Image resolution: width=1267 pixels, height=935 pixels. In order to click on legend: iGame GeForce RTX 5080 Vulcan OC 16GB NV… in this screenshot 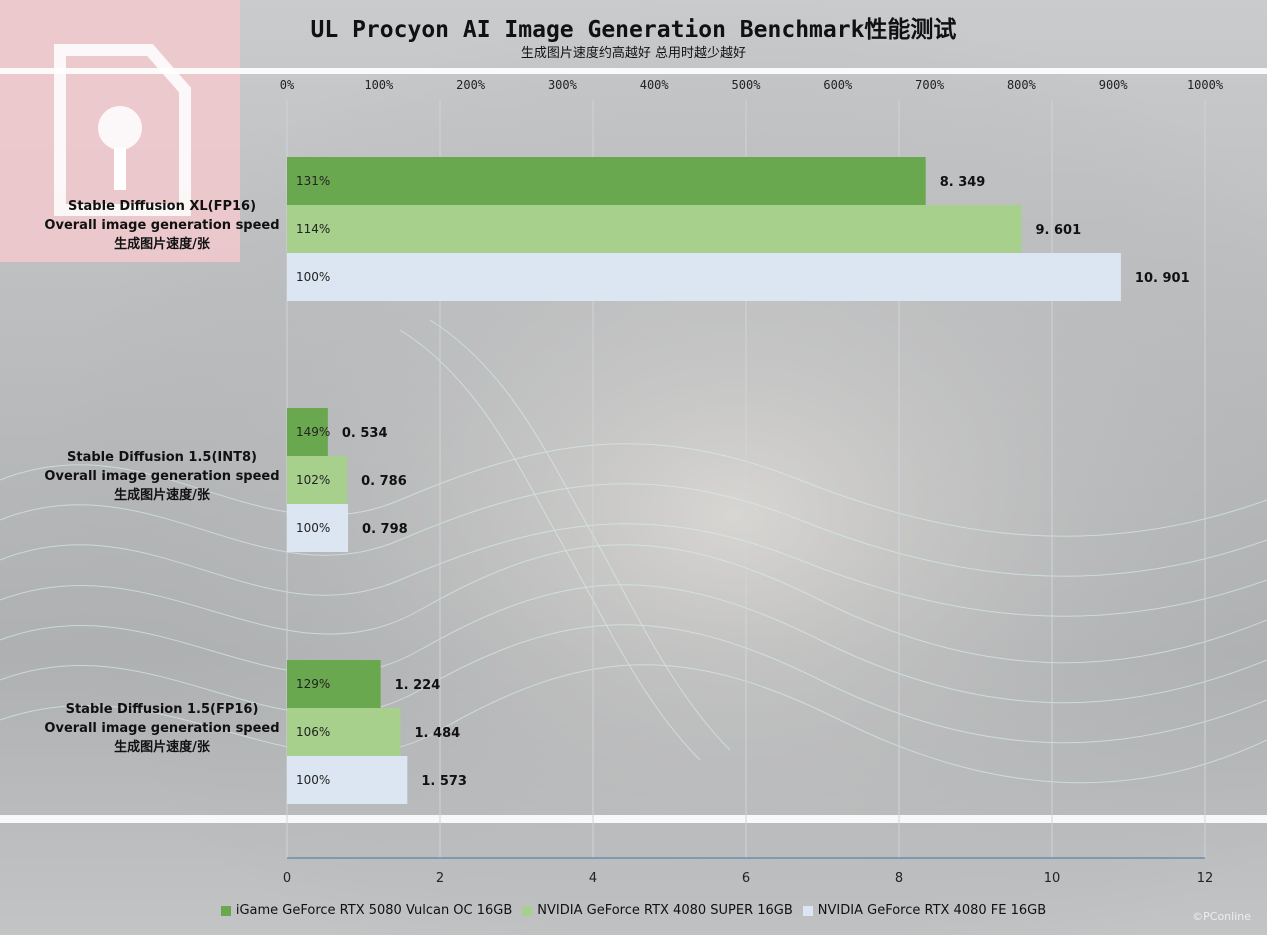, I will do `click(633, 910)`.